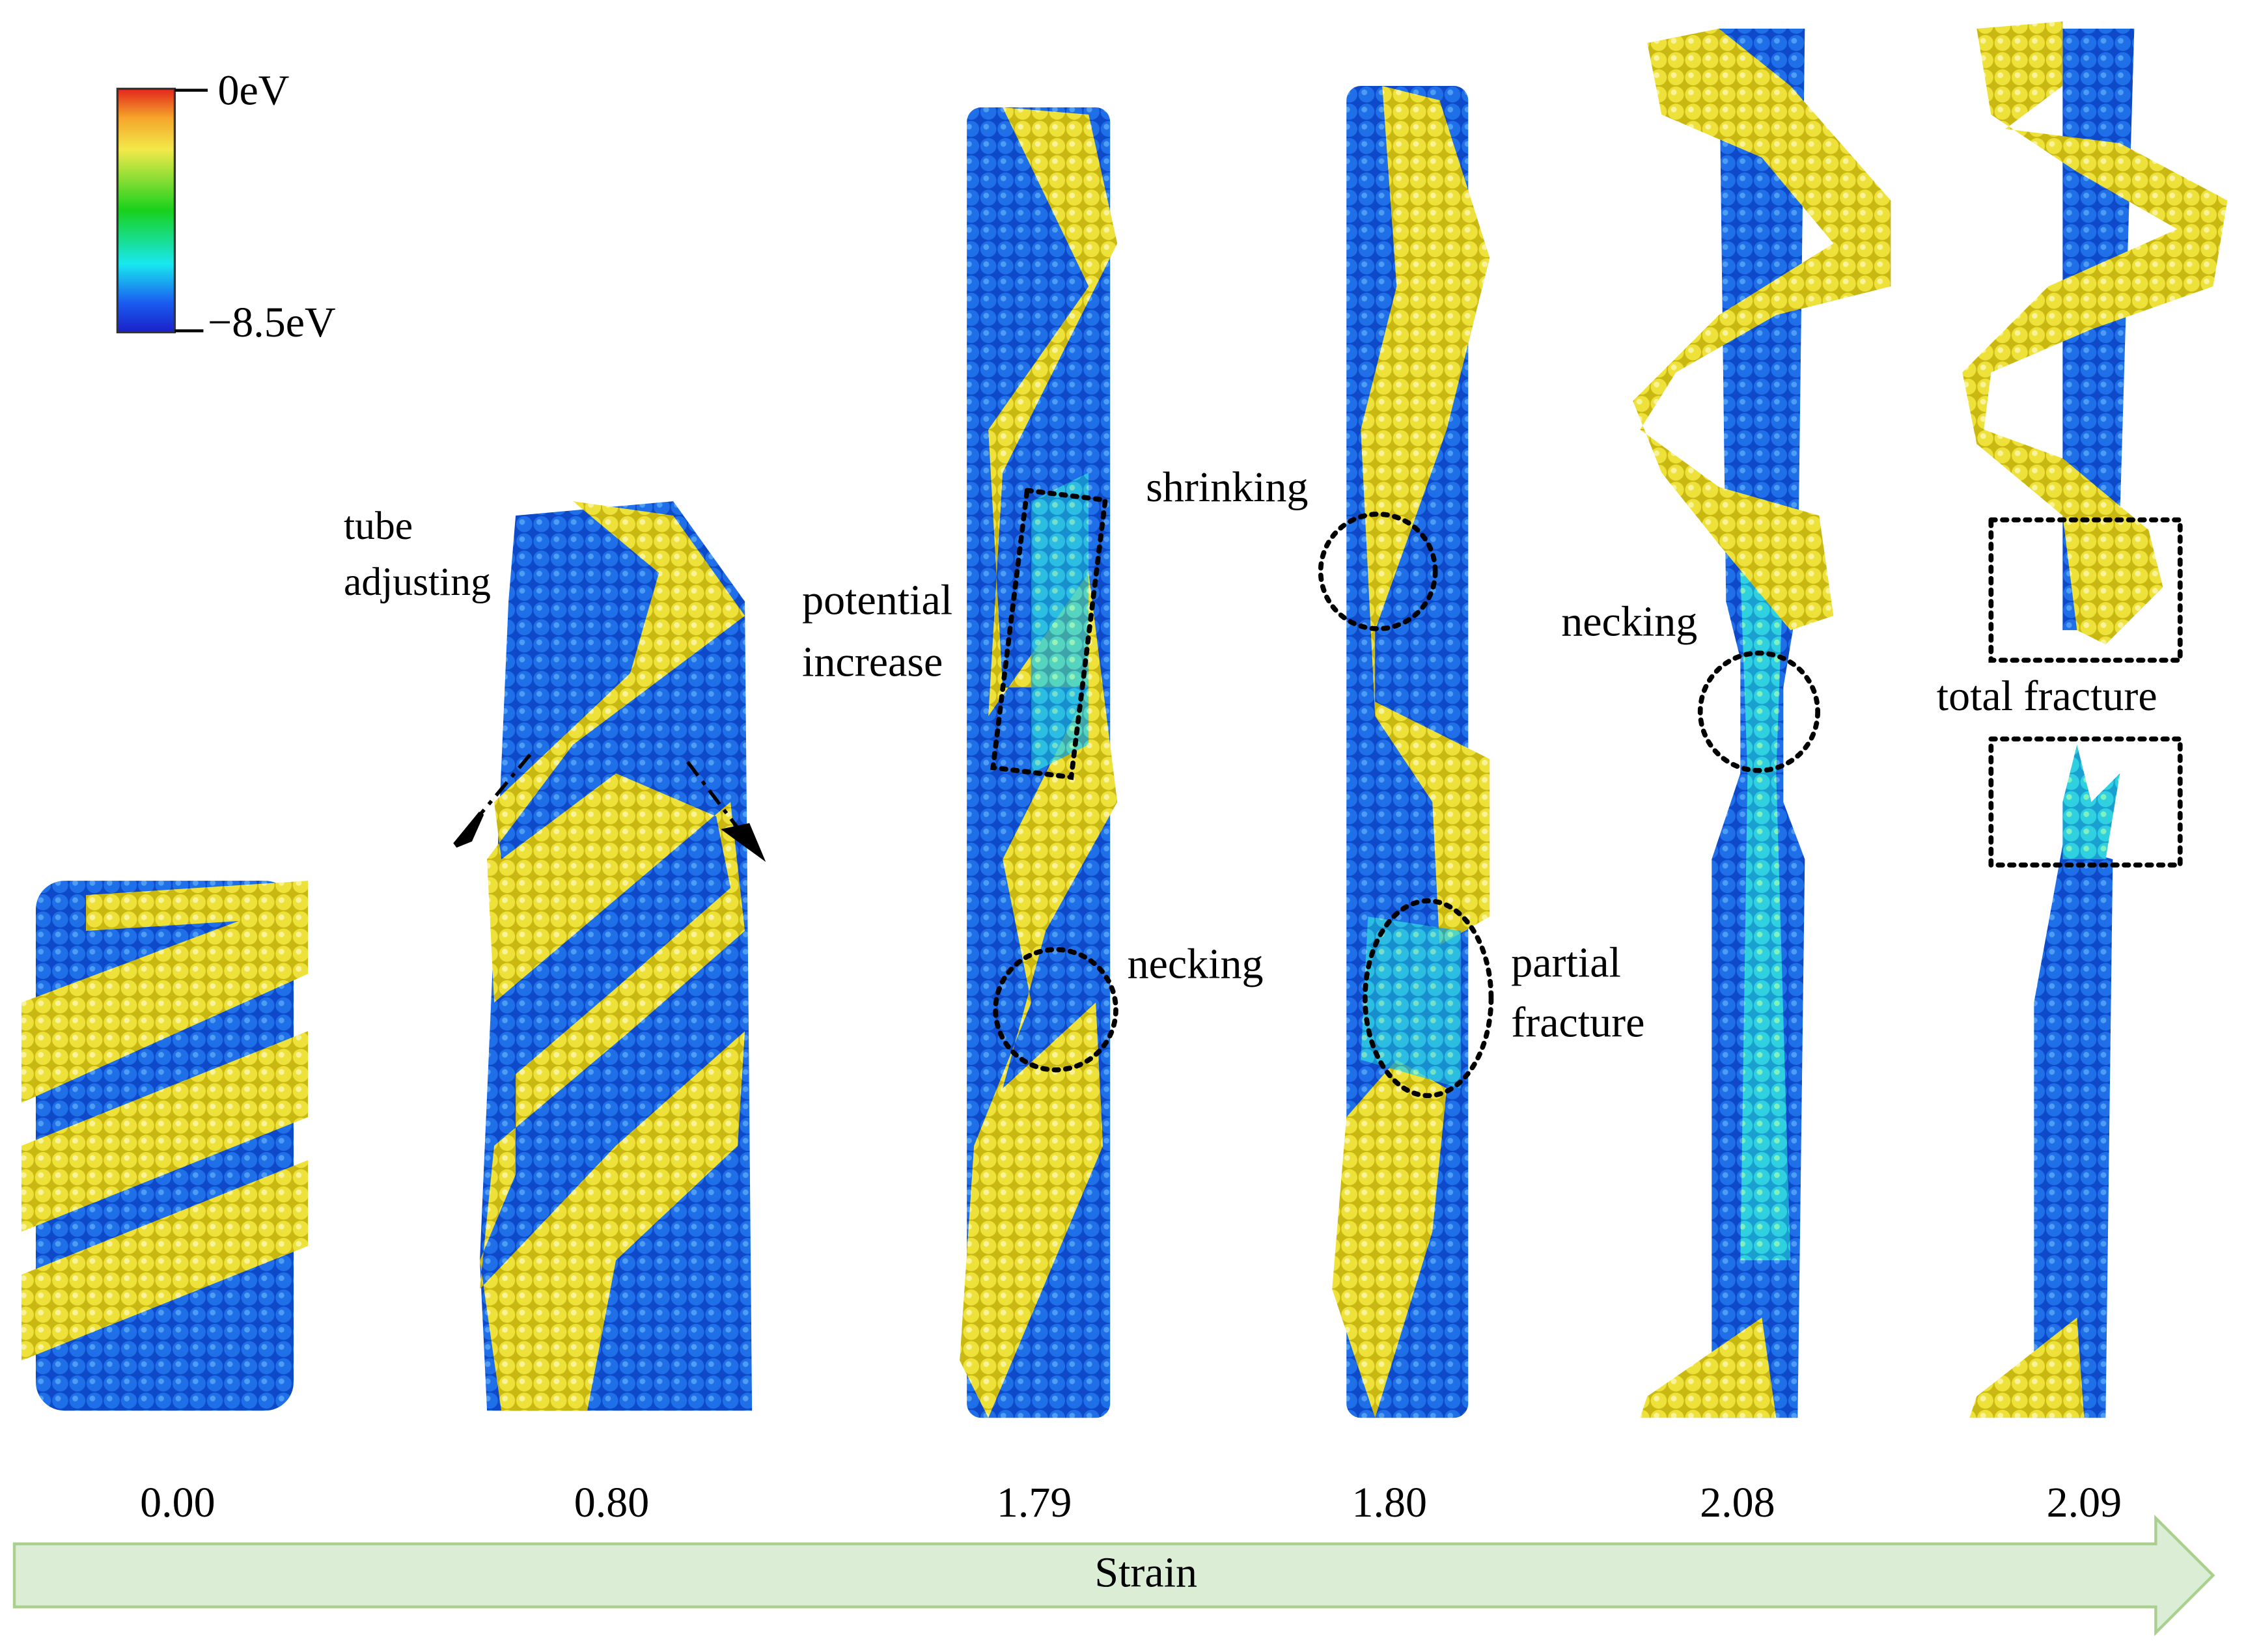 The image size is (2246, 1652). Describe the element at coordinates (1145, 1573) in the screenshot. I see `axis-label: Strain` at that location.